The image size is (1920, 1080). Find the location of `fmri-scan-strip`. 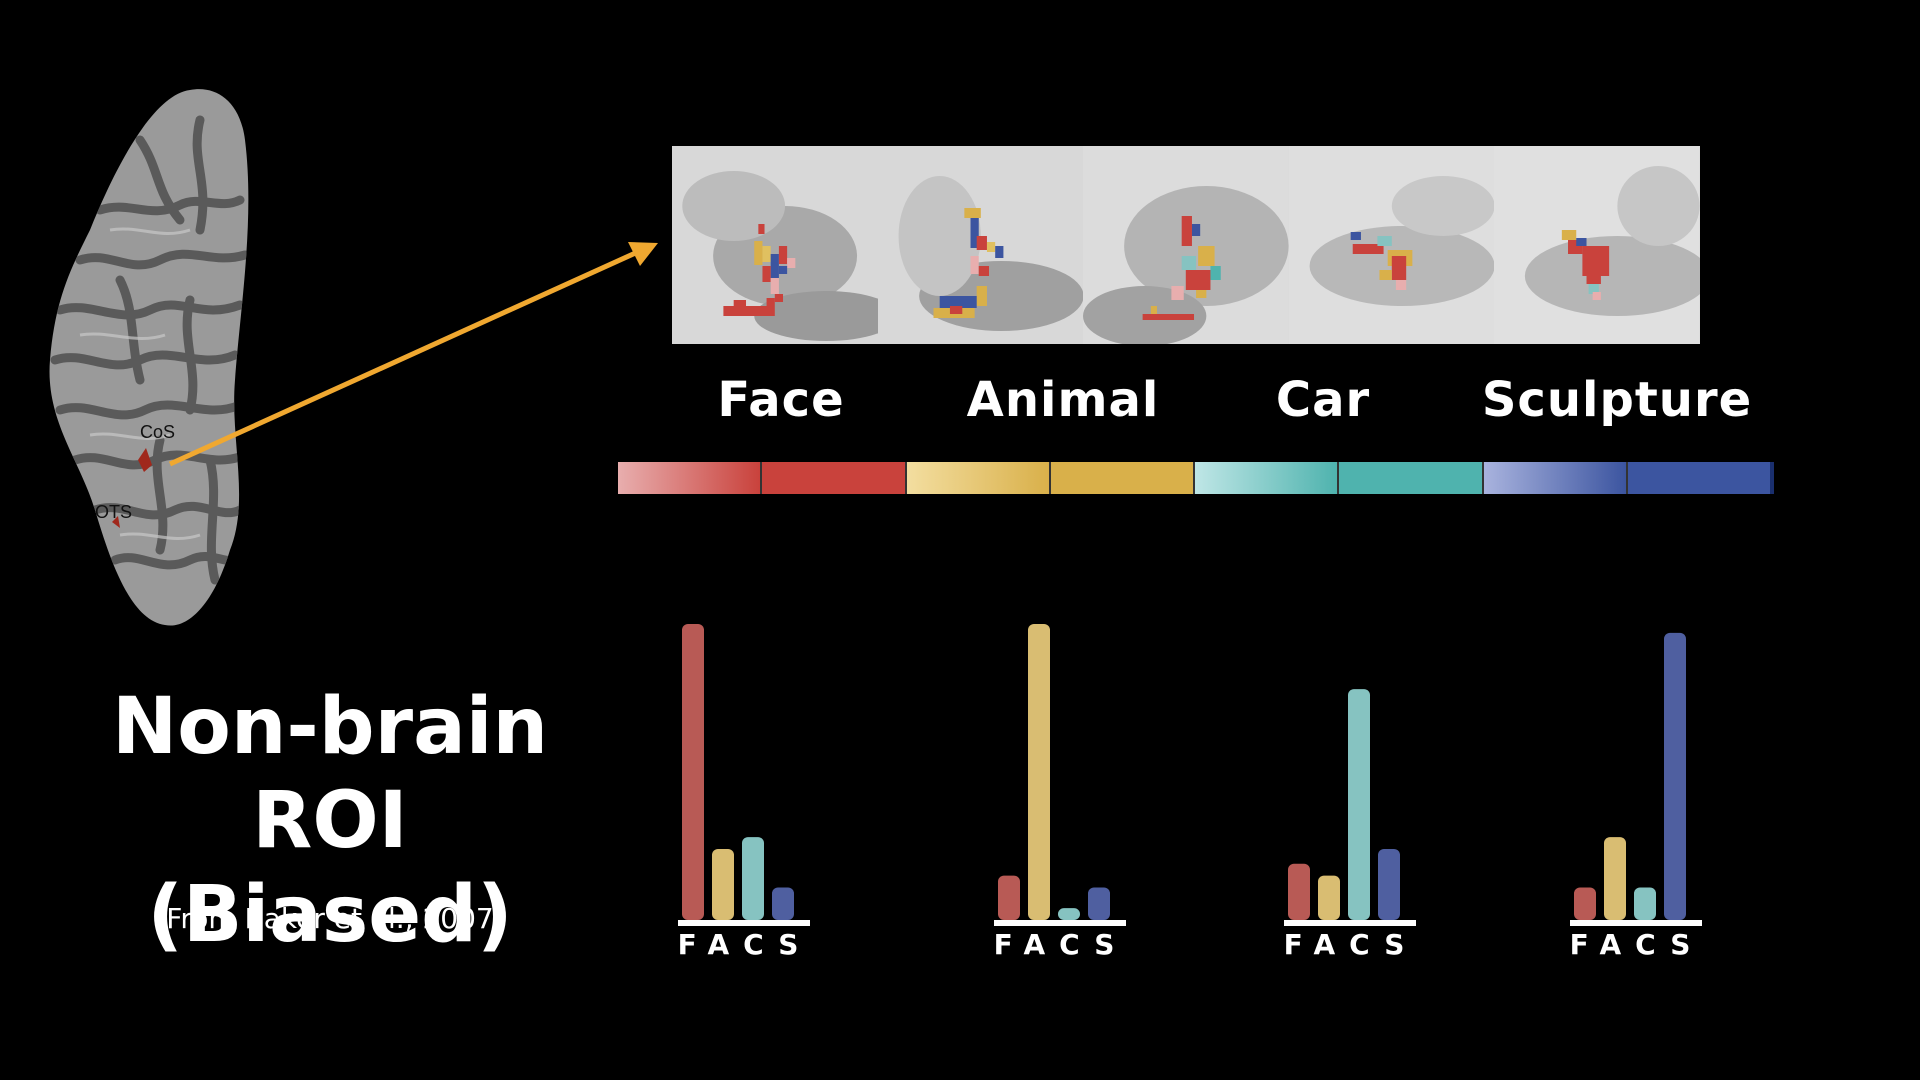

fmri-scan-strip is located at coordinates (1186, 245).